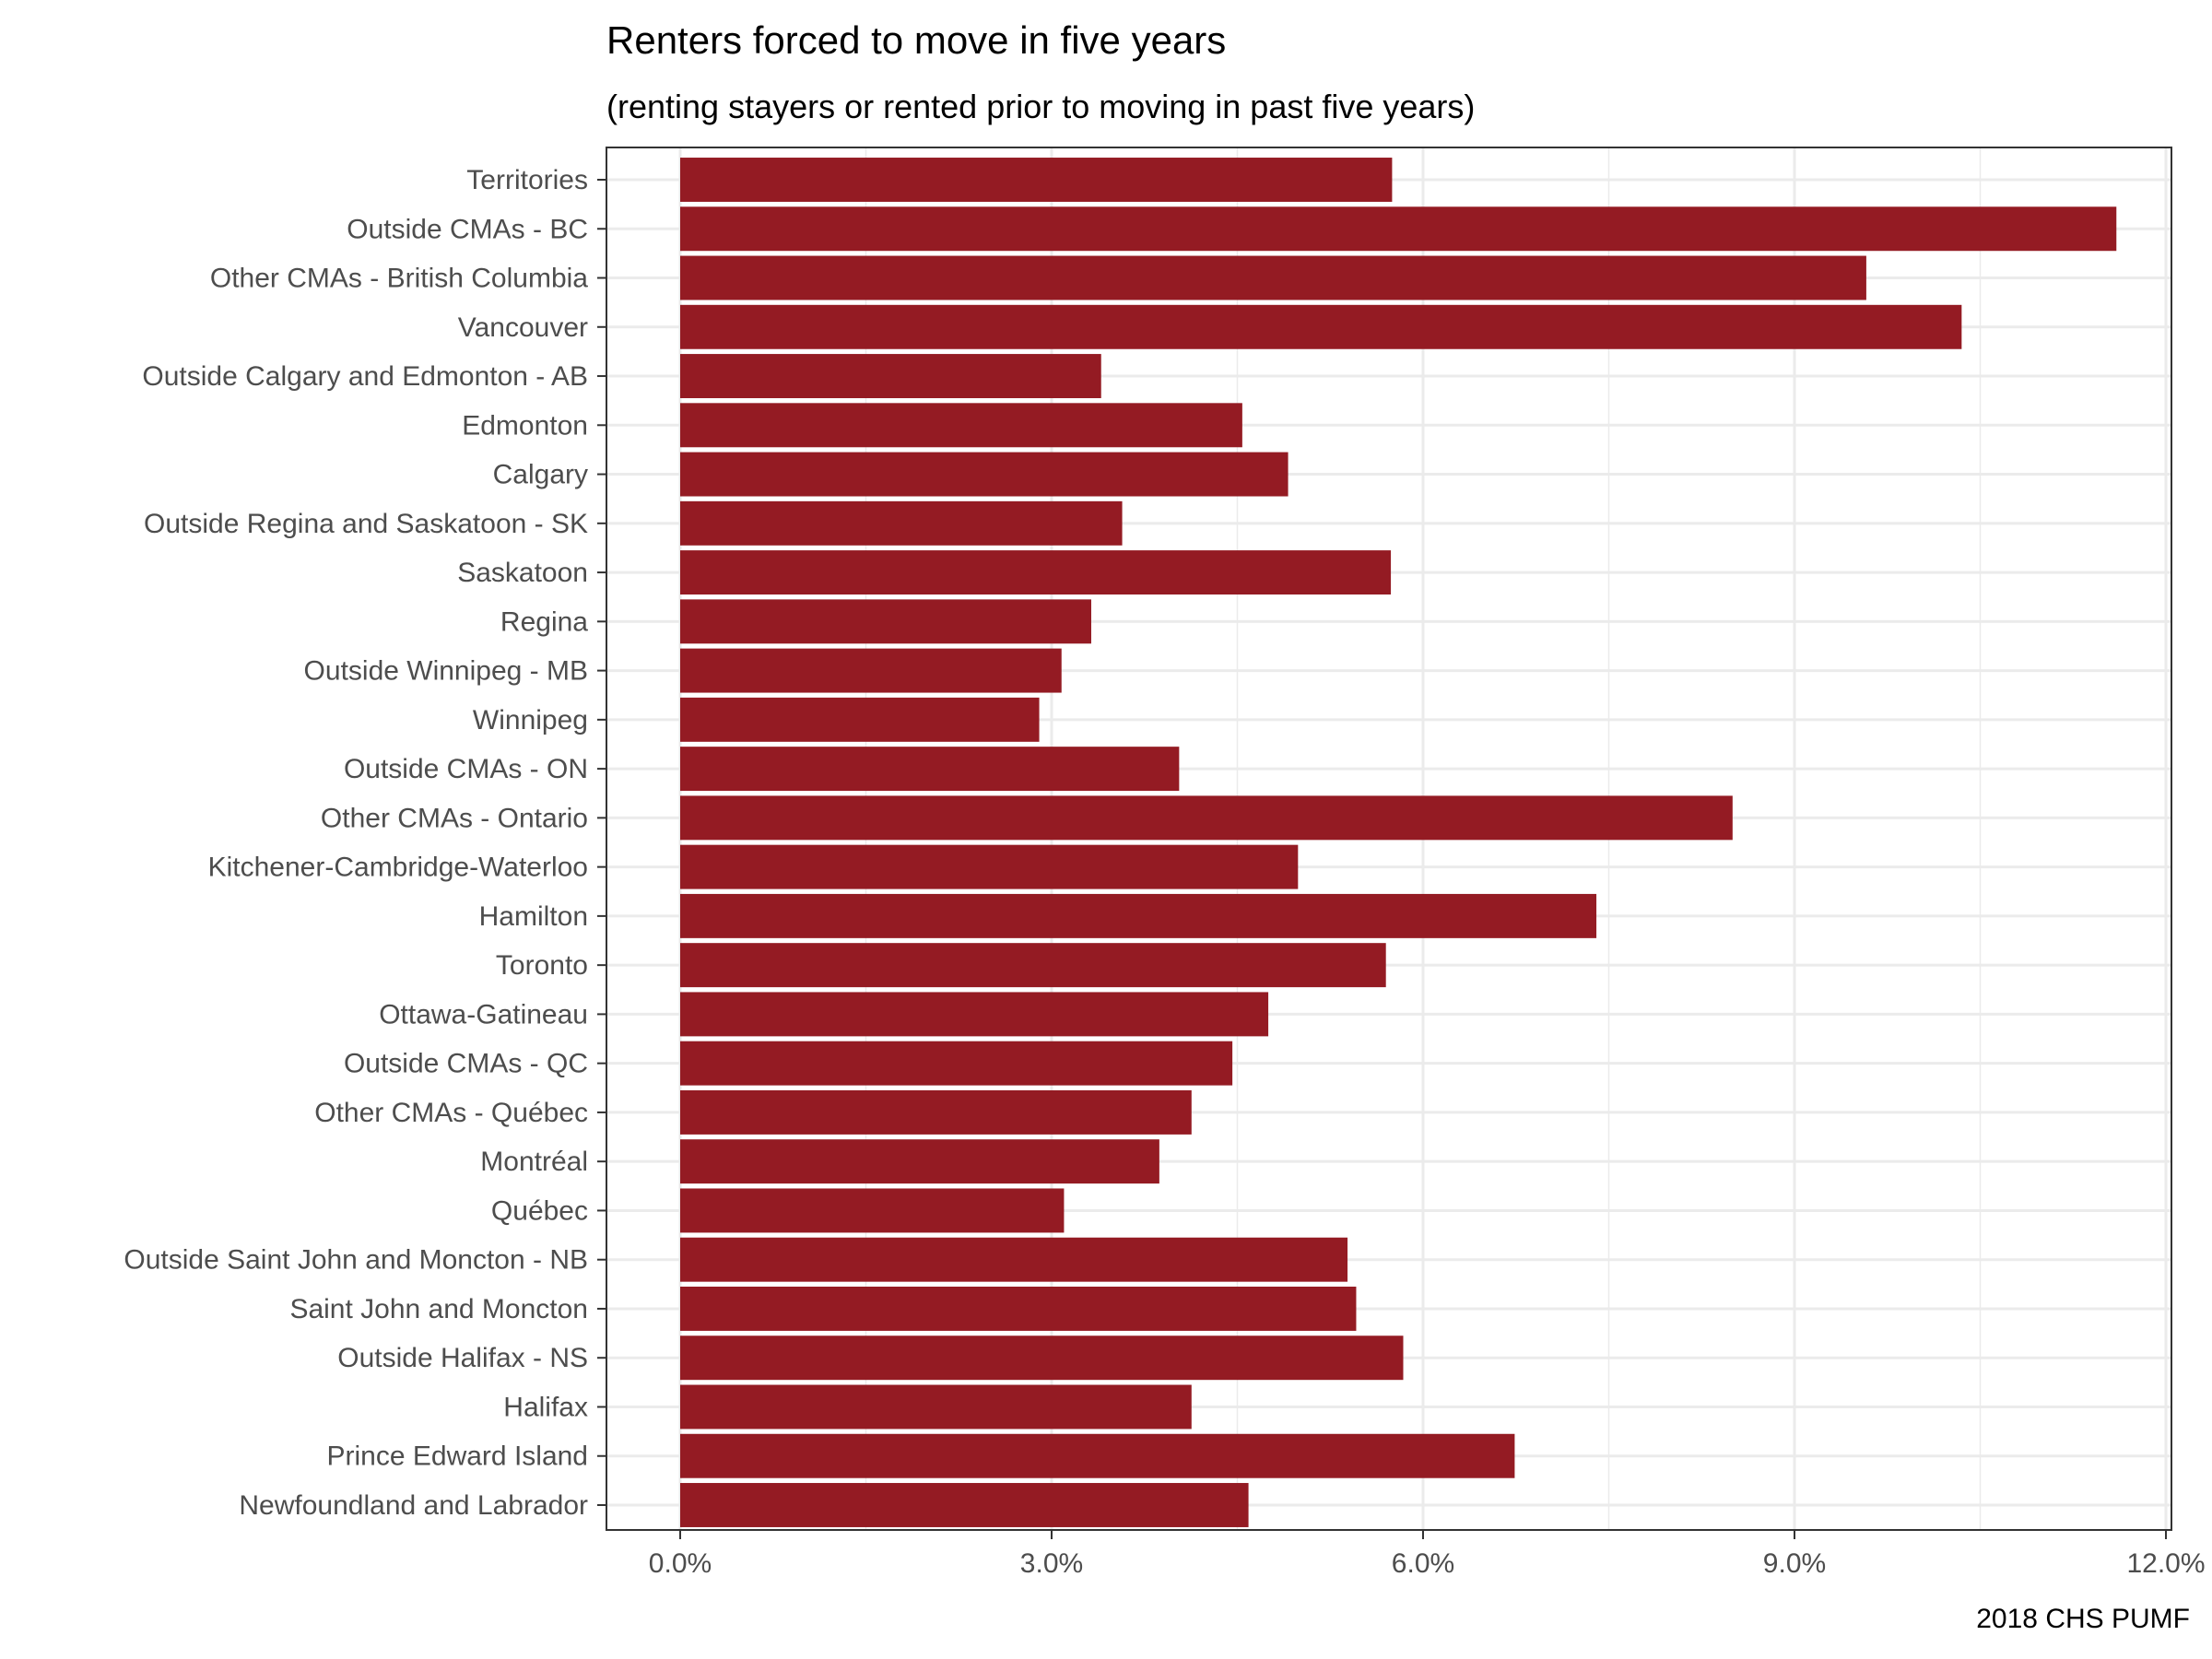 Image resolution: width=2212 pixels, height=1659 pixels. Describe the element at coordinates (466, 1064) in the screenshot. I see `y-tick-label: Outside CMAs - QC` at that location.